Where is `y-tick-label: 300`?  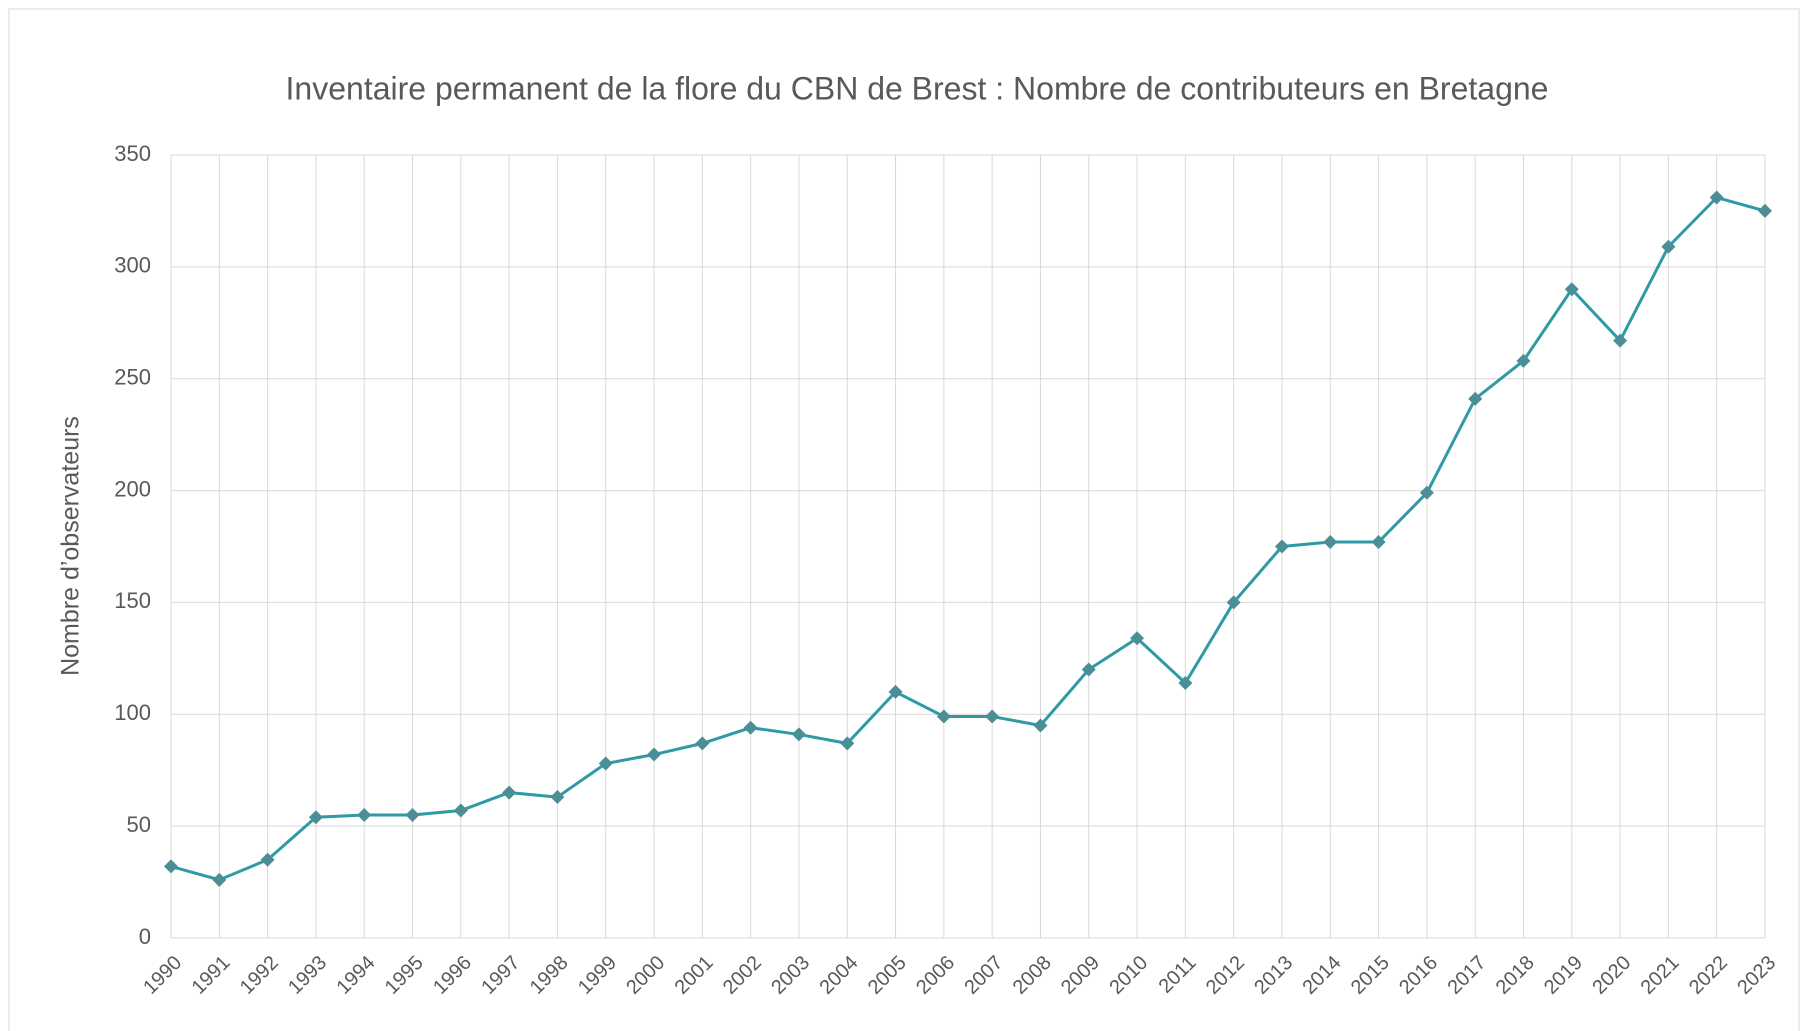
y-tick-label: 300 is located at coordinates (132, 265).